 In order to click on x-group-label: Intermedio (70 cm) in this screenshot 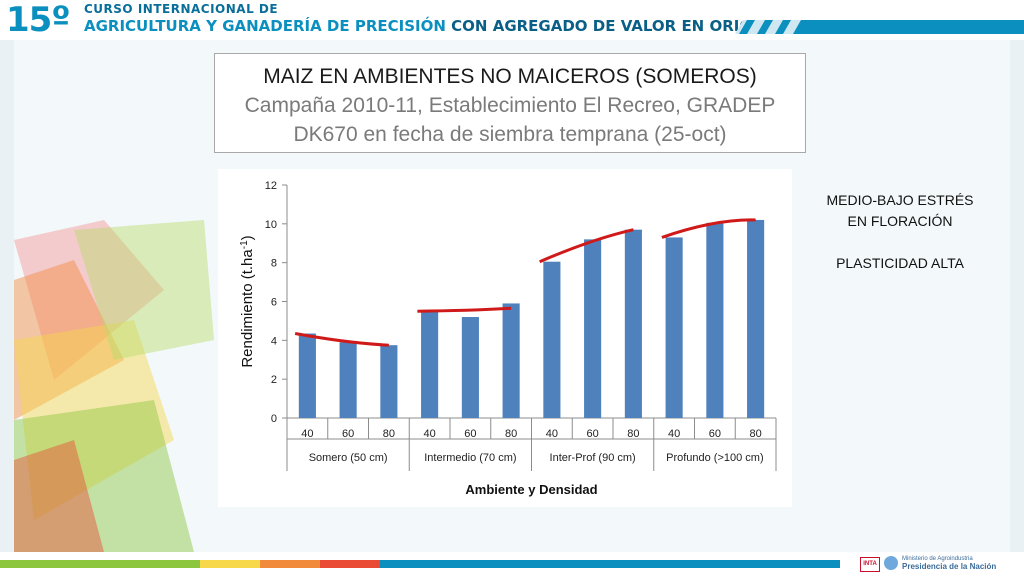, I will do `click(470, 458)`.